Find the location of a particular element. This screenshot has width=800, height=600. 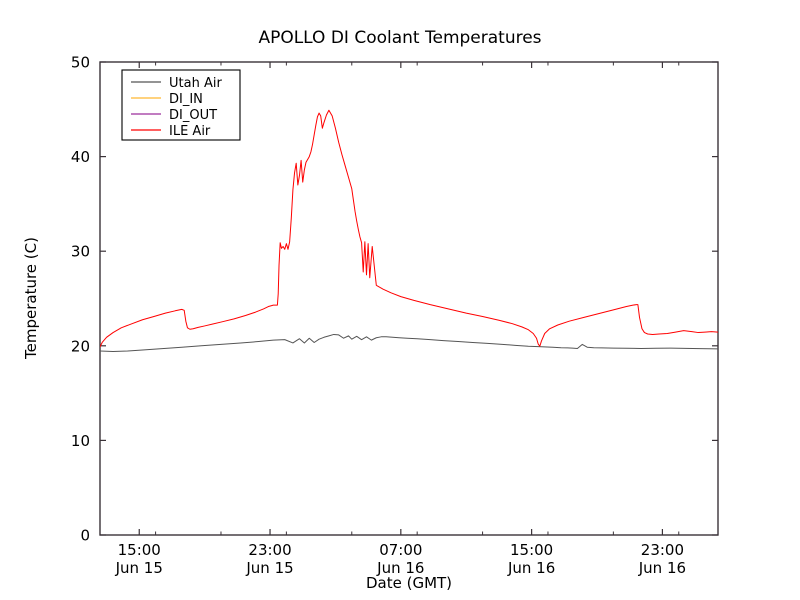

y-tick-label: 20 is located at coordinates (80, 346).